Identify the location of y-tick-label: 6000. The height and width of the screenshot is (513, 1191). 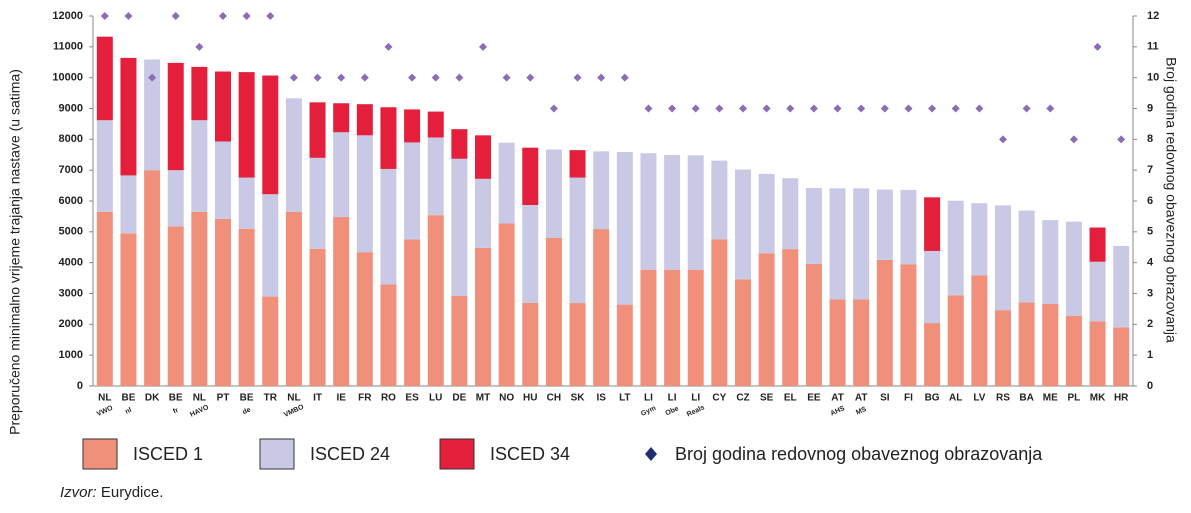
(71, 201).